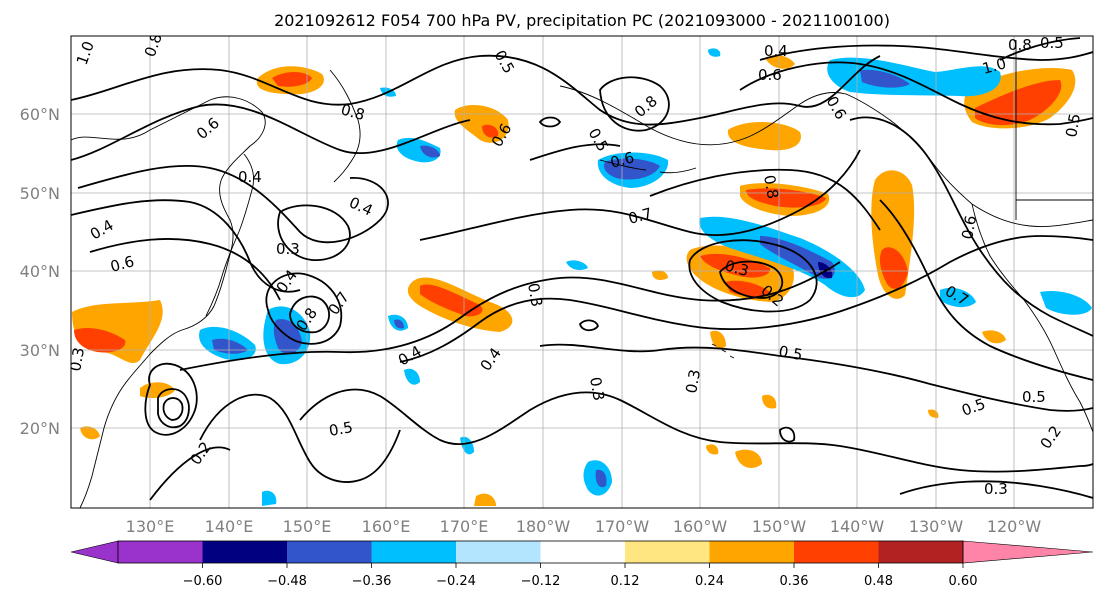 Image resolution: width=1105 pixels, height=601 pixels. I want to click on colorbar-tick-label: 0.12, so click(625, 581).